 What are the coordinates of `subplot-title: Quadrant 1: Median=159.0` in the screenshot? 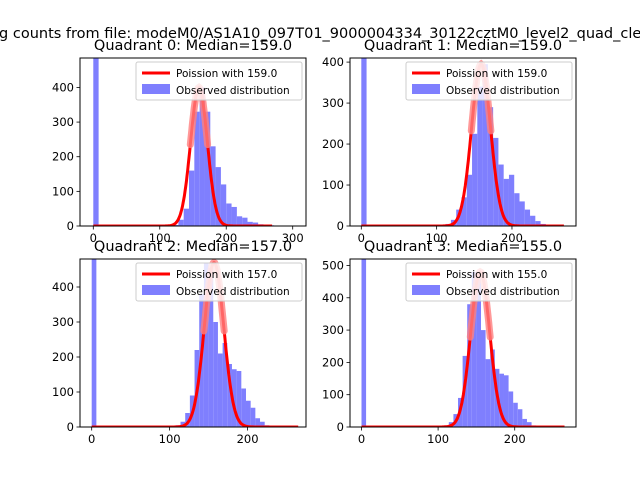 It's located at (463, 46).